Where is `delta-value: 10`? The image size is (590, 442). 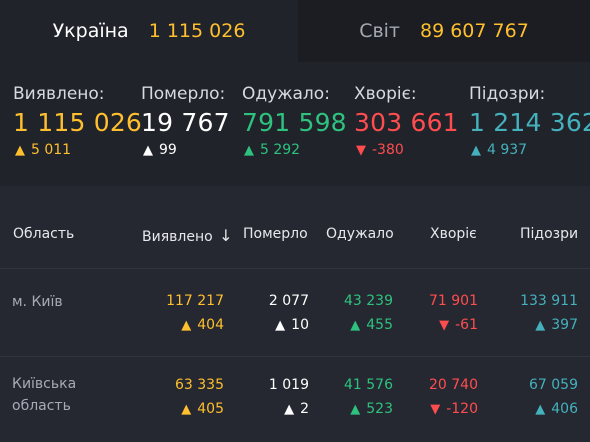 delta-value: 10 is located at coordinates (300, 325).